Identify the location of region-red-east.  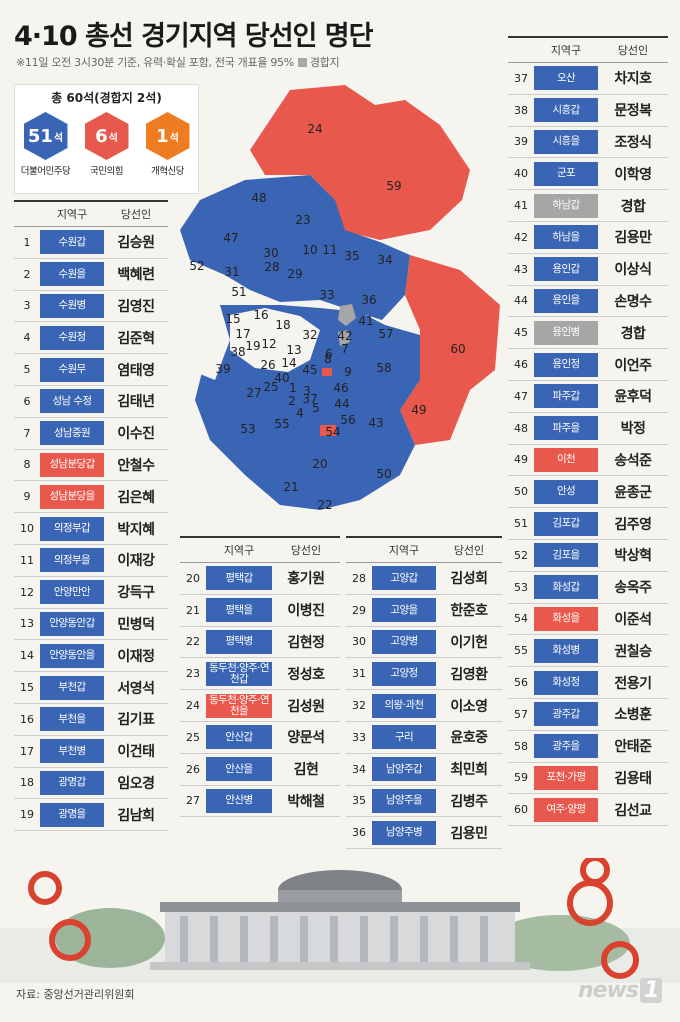
(450, 350).